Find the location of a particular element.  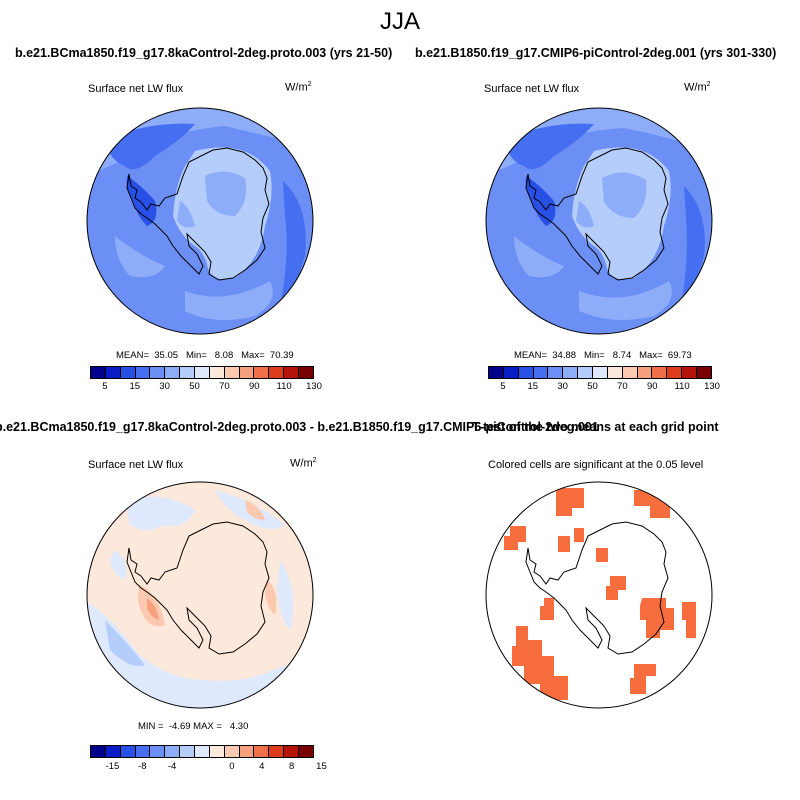

case2-stats: MEAN= 34.88 Min= 8.74 Max= 69.73 is located at coordinates (603, 355).